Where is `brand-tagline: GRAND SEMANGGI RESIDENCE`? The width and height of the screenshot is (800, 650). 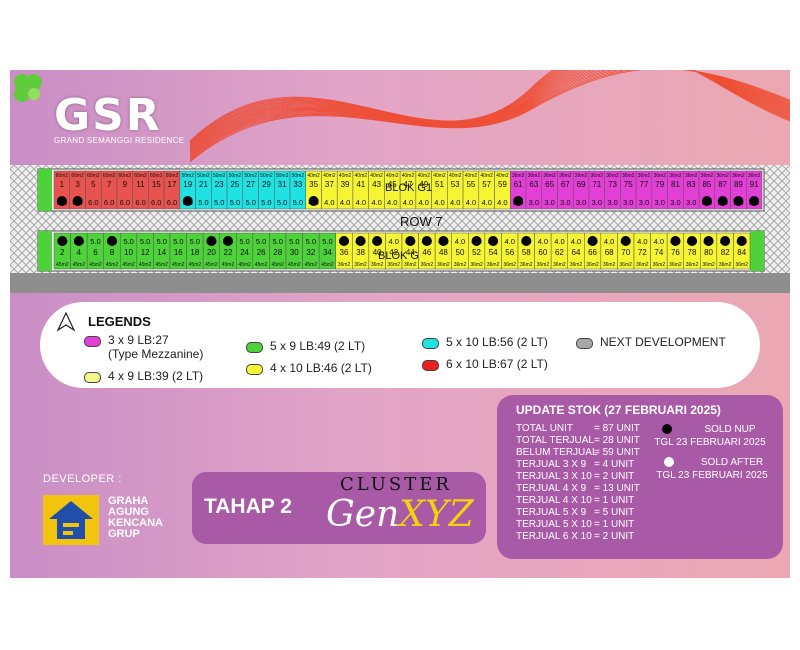 brand-tagline: GRAND SEMANGGI RESIDENCE is located at coordinates (119, 140).